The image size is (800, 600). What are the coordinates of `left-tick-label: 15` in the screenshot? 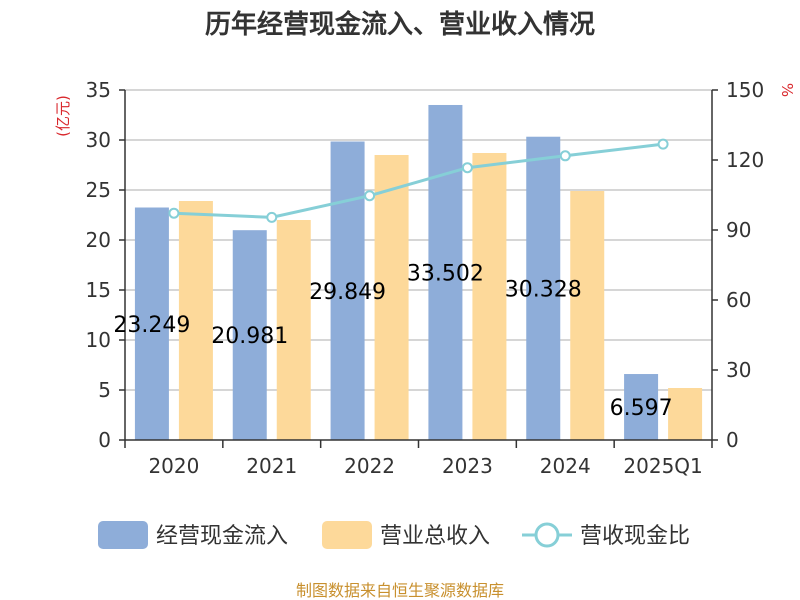 It's located at (98, 290).